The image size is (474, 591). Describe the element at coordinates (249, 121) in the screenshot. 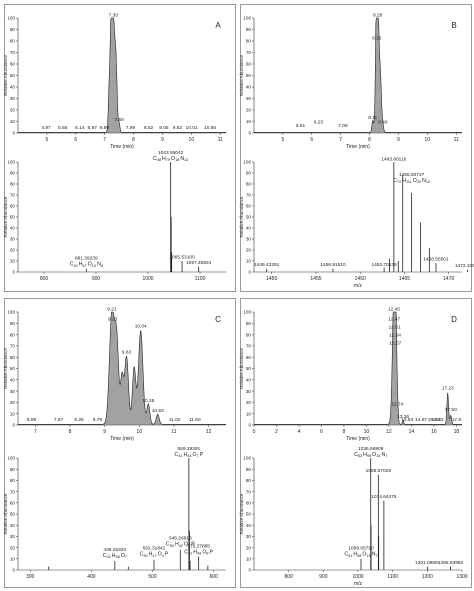

I see `chromatogram-b-y-tick-label: 10` at that location.